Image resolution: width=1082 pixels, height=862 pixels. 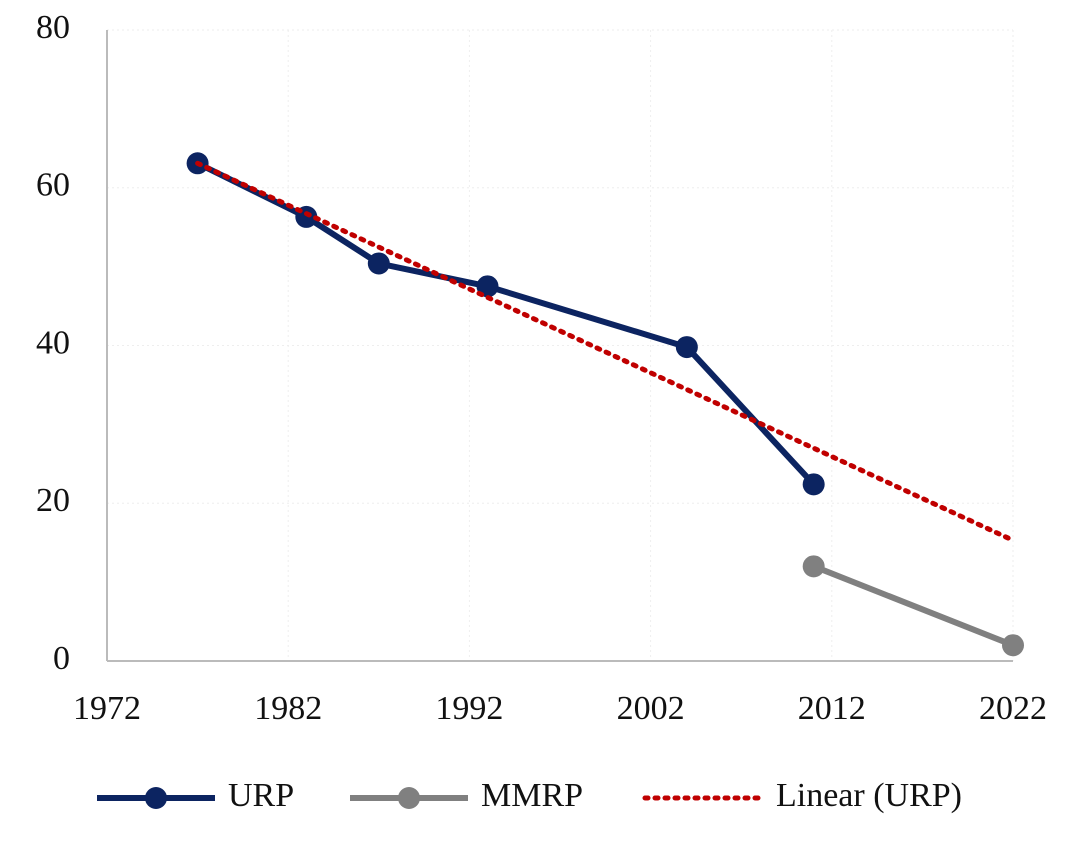 I want to click on y-tick-label: 60, so click(x=53, y=185).